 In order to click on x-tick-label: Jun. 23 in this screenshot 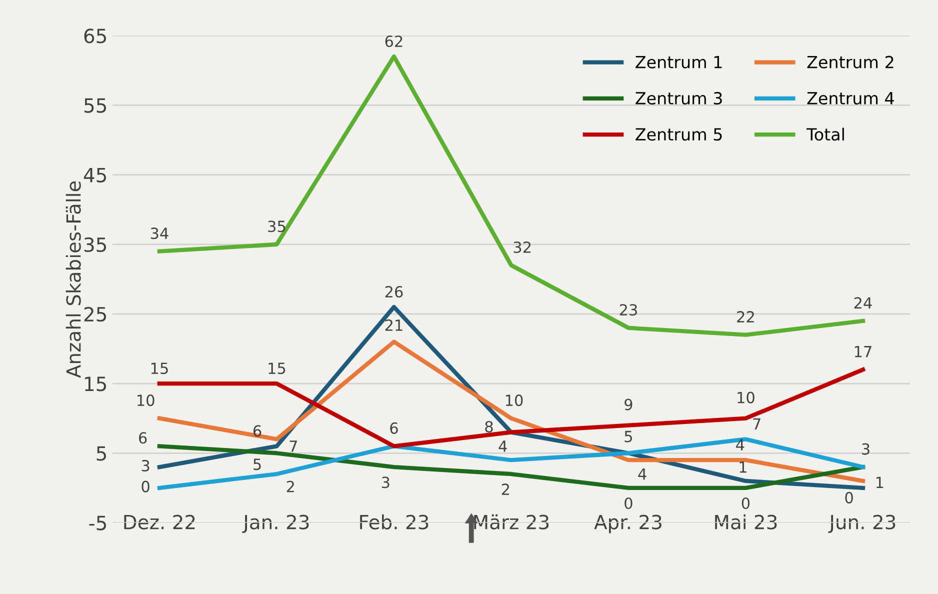, I will do `click(862, 524)`.